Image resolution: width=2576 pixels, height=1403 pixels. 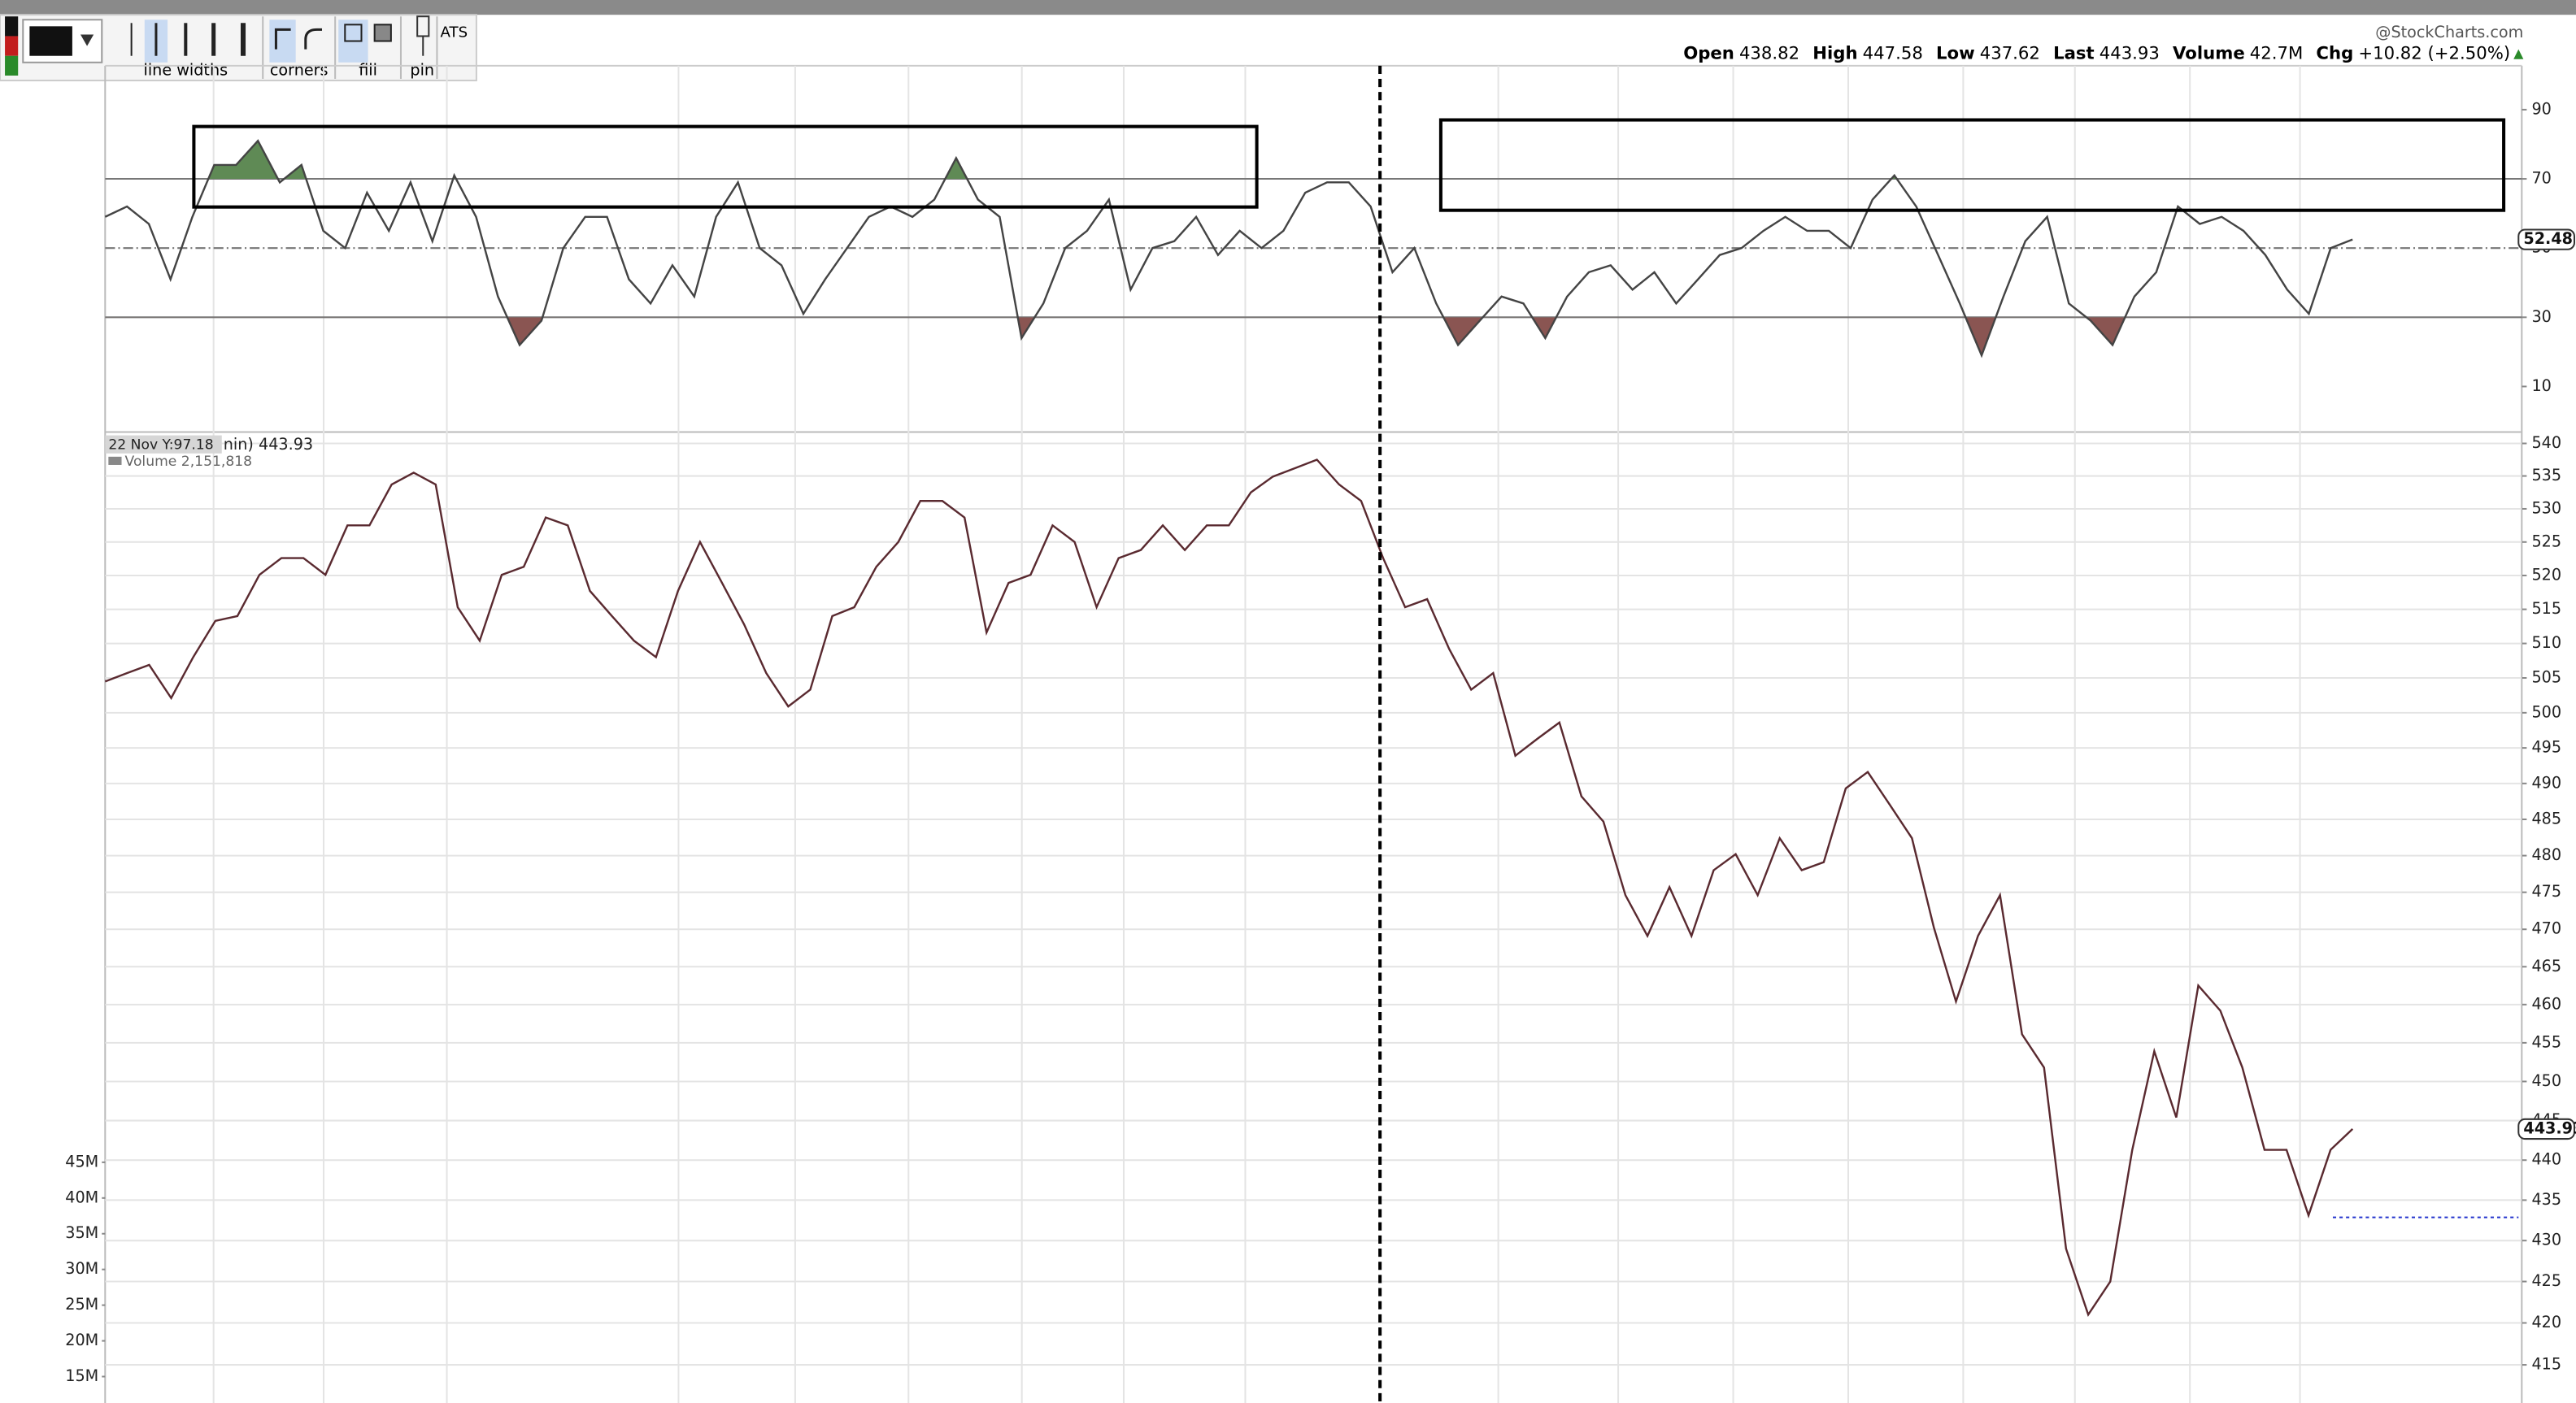 I want to click on y-tick-label: 30, so click(x=2541, y=316).